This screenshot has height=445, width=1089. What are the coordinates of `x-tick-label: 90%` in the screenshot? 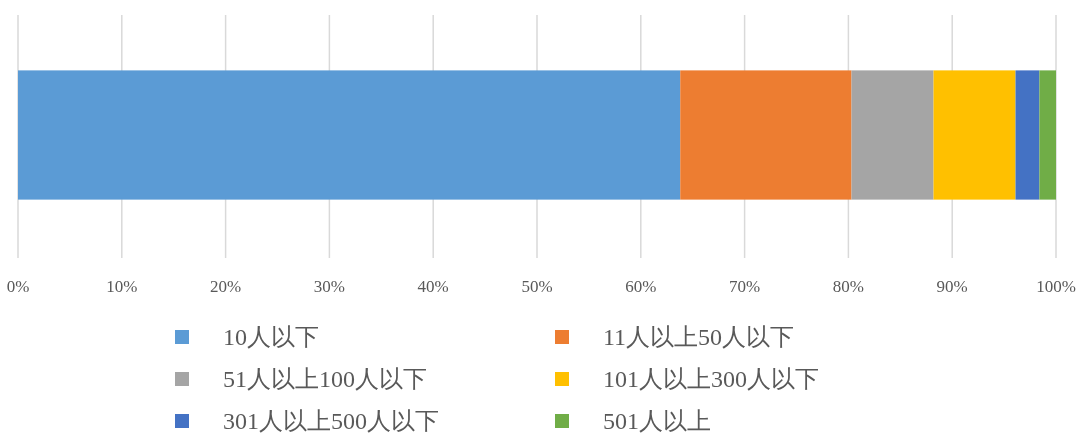 It's located at (952, 286).